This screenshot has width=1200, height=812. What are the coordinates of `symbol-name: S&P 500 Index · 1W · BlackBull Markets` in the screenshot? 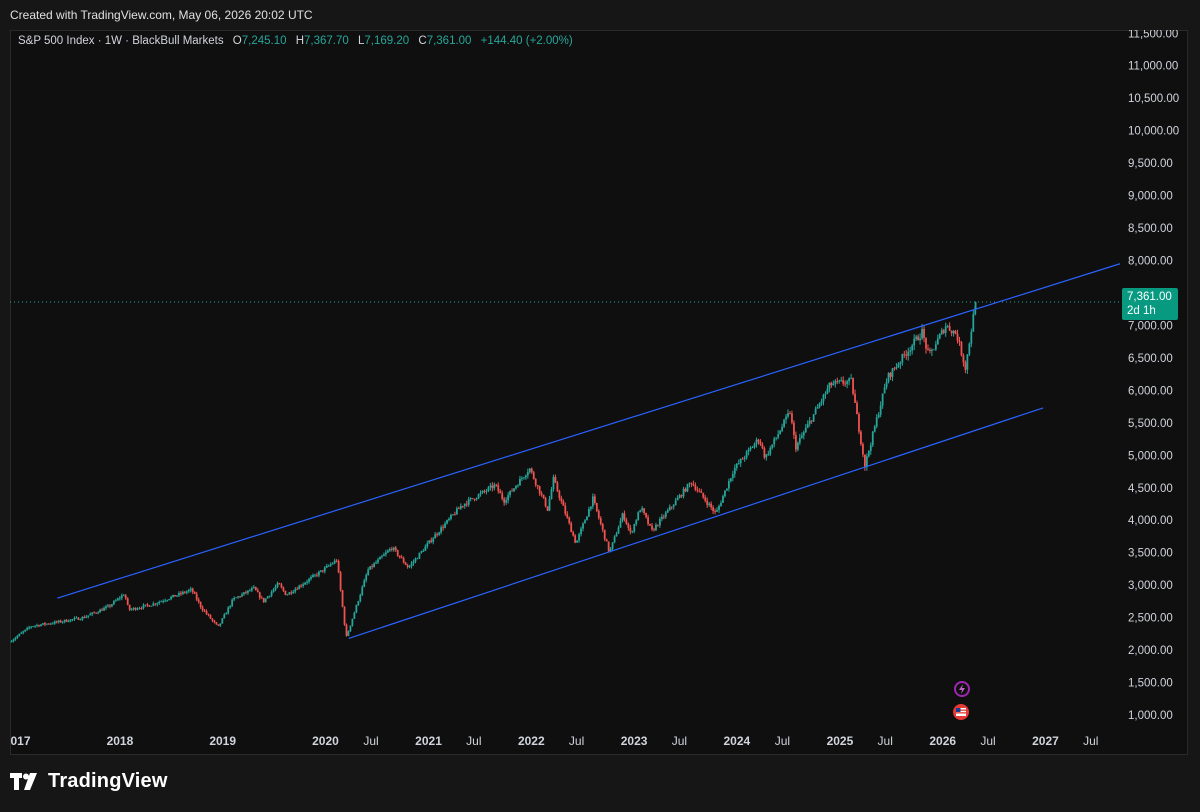 It's located at (121, 41).